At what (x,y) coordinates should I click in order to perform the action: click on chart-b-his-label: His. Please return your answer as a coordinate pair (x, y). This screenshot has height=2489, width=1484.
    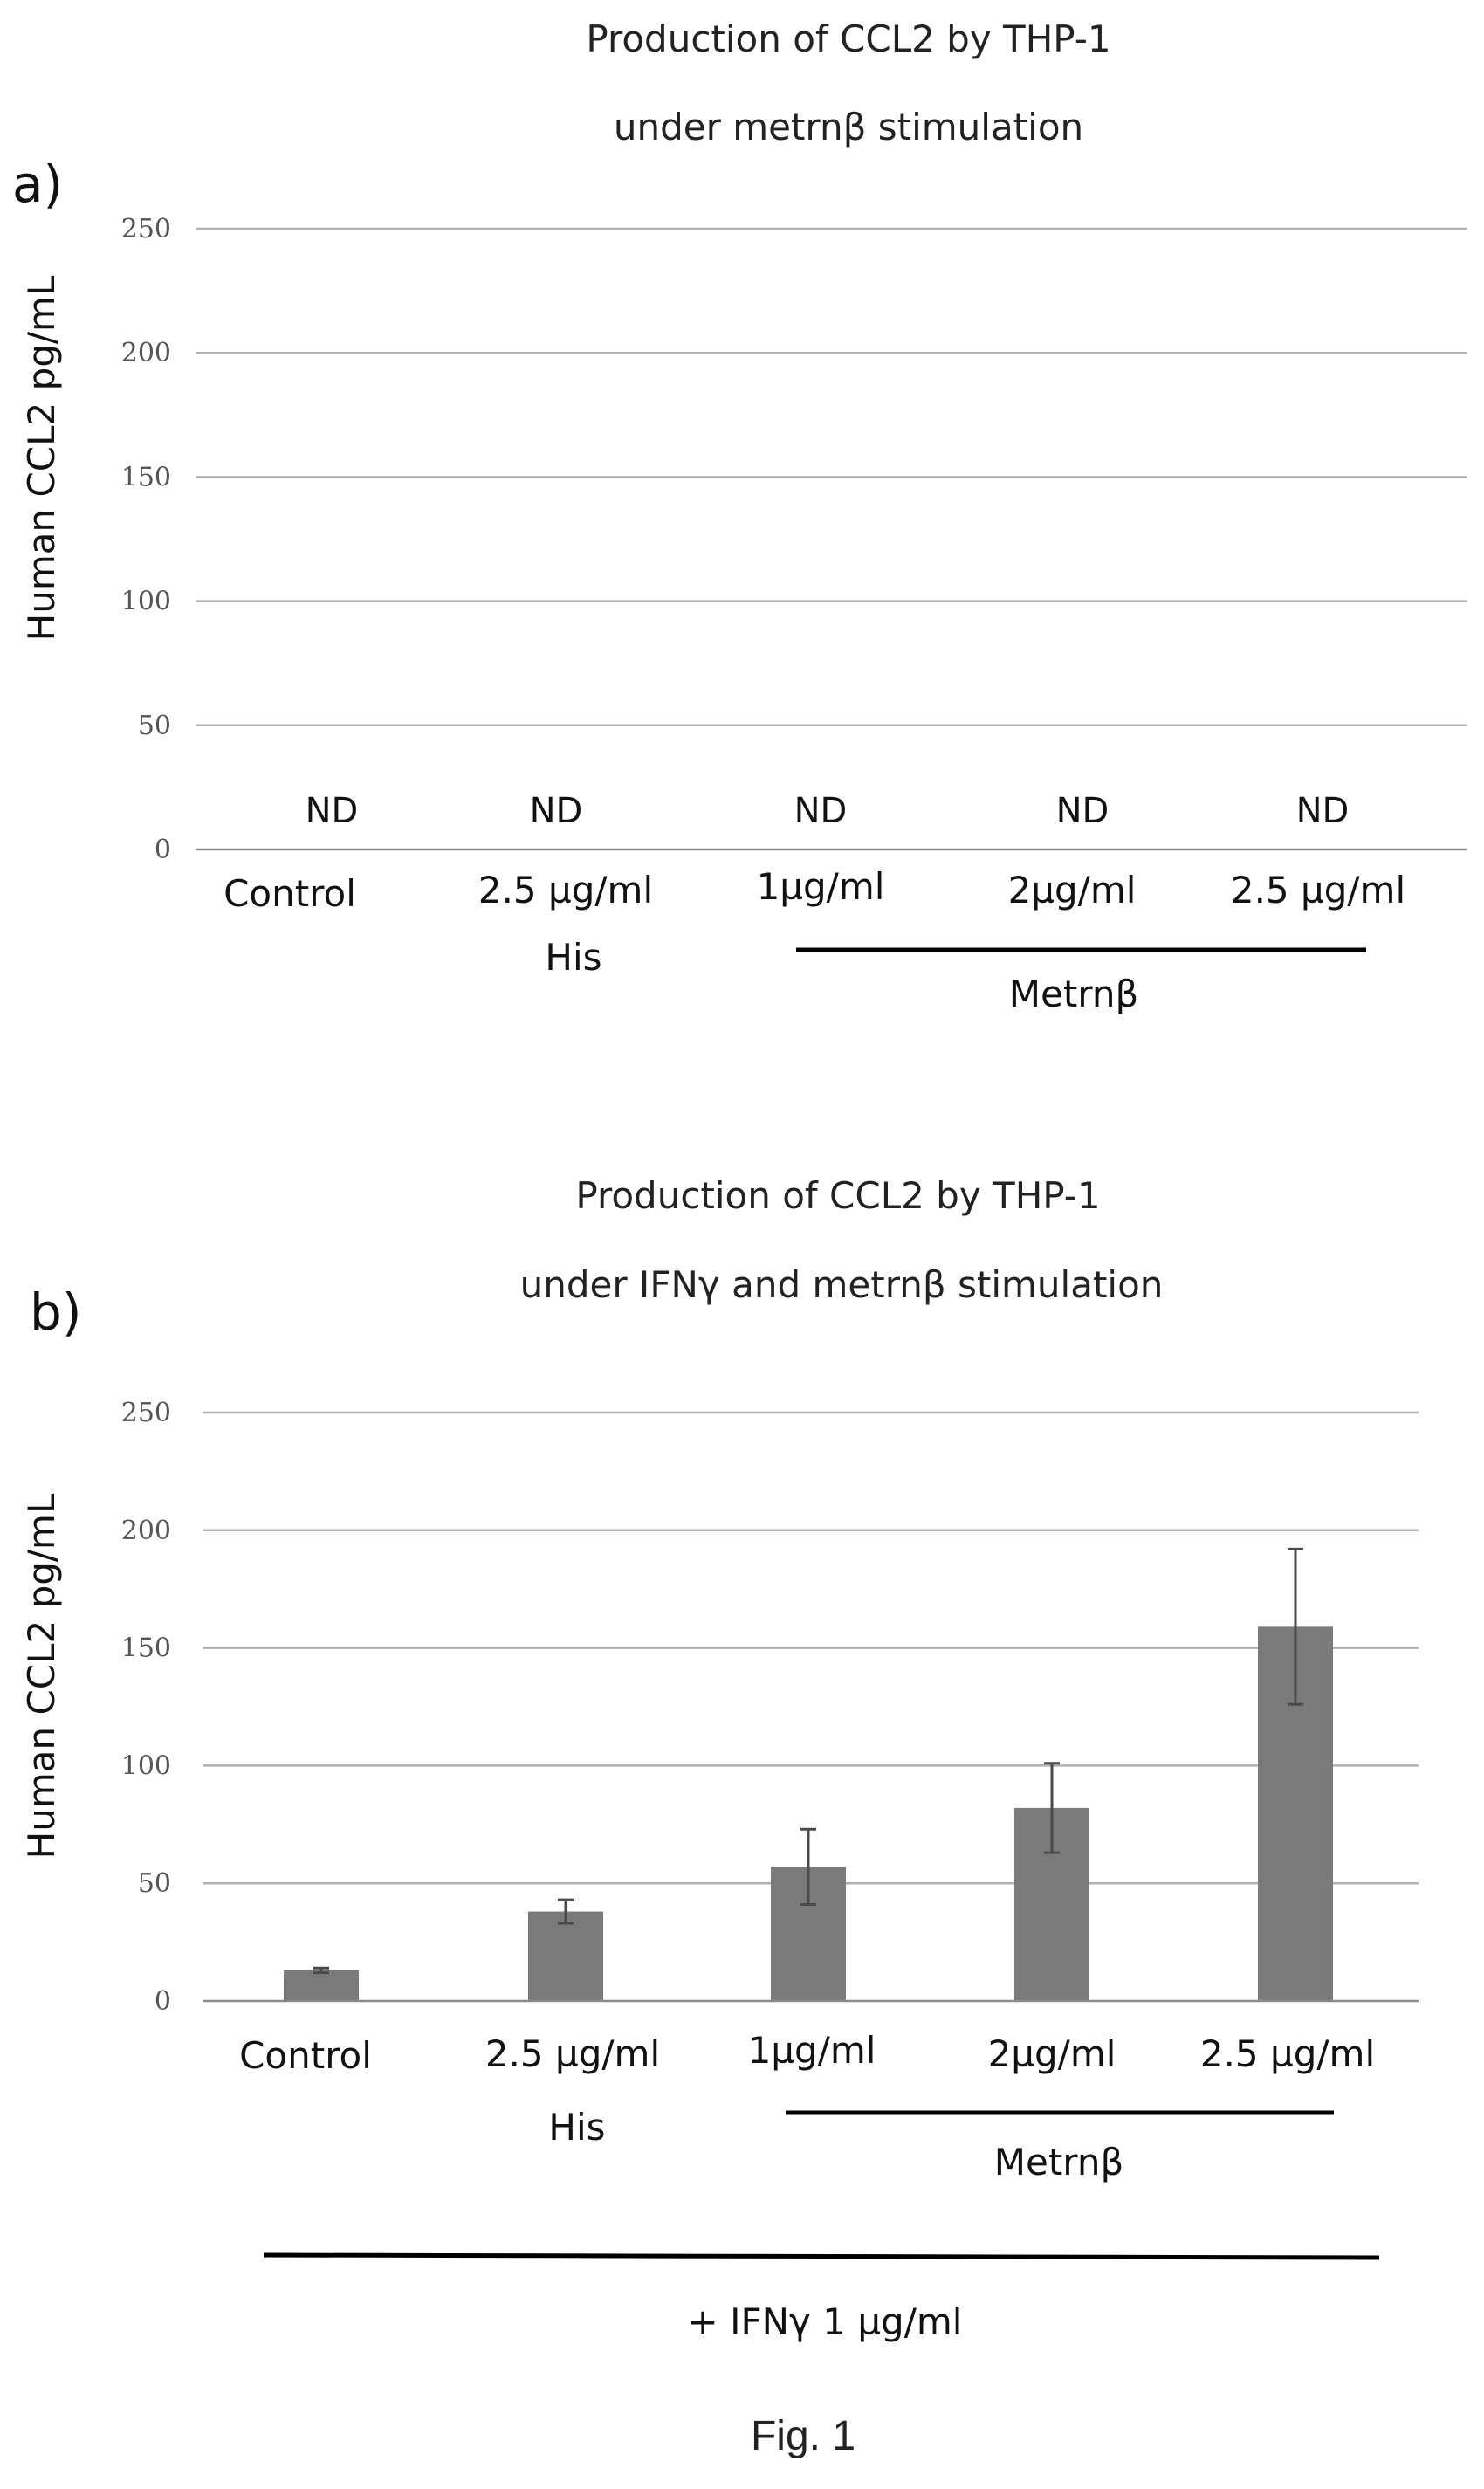
    Looking at the image, I should click on (577, 2127).